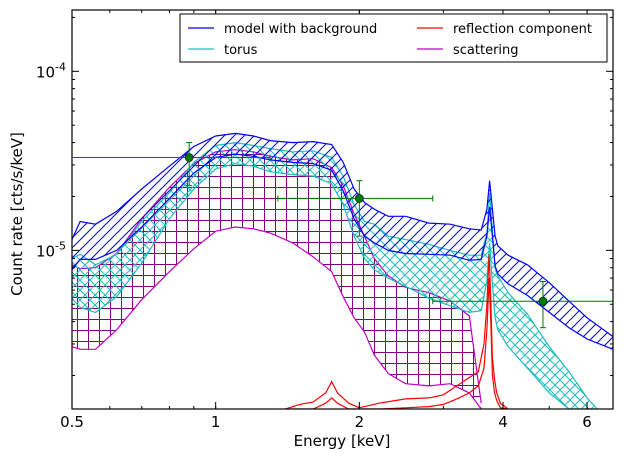 The width and height of the screenshot is (624, 459). What do you see at coordinates (397, 343) in the screenshot?
I see `reflection-component-lower-line` at bounding box center [397, 343].